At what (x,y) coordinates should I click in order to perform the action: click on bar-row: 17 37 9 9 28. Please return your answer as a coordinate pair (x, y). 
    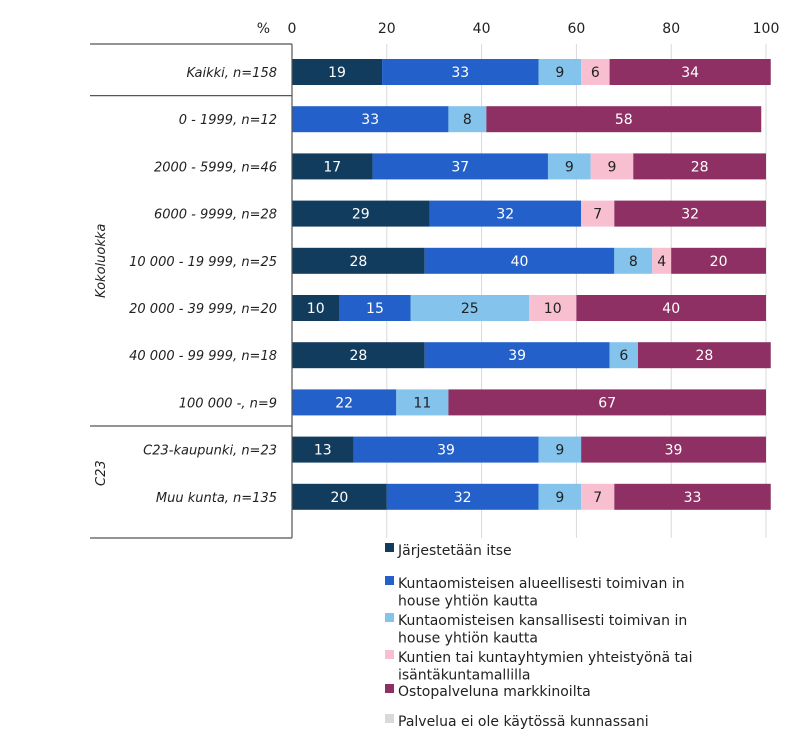
    Looking at the image, I should click on (529, 166).